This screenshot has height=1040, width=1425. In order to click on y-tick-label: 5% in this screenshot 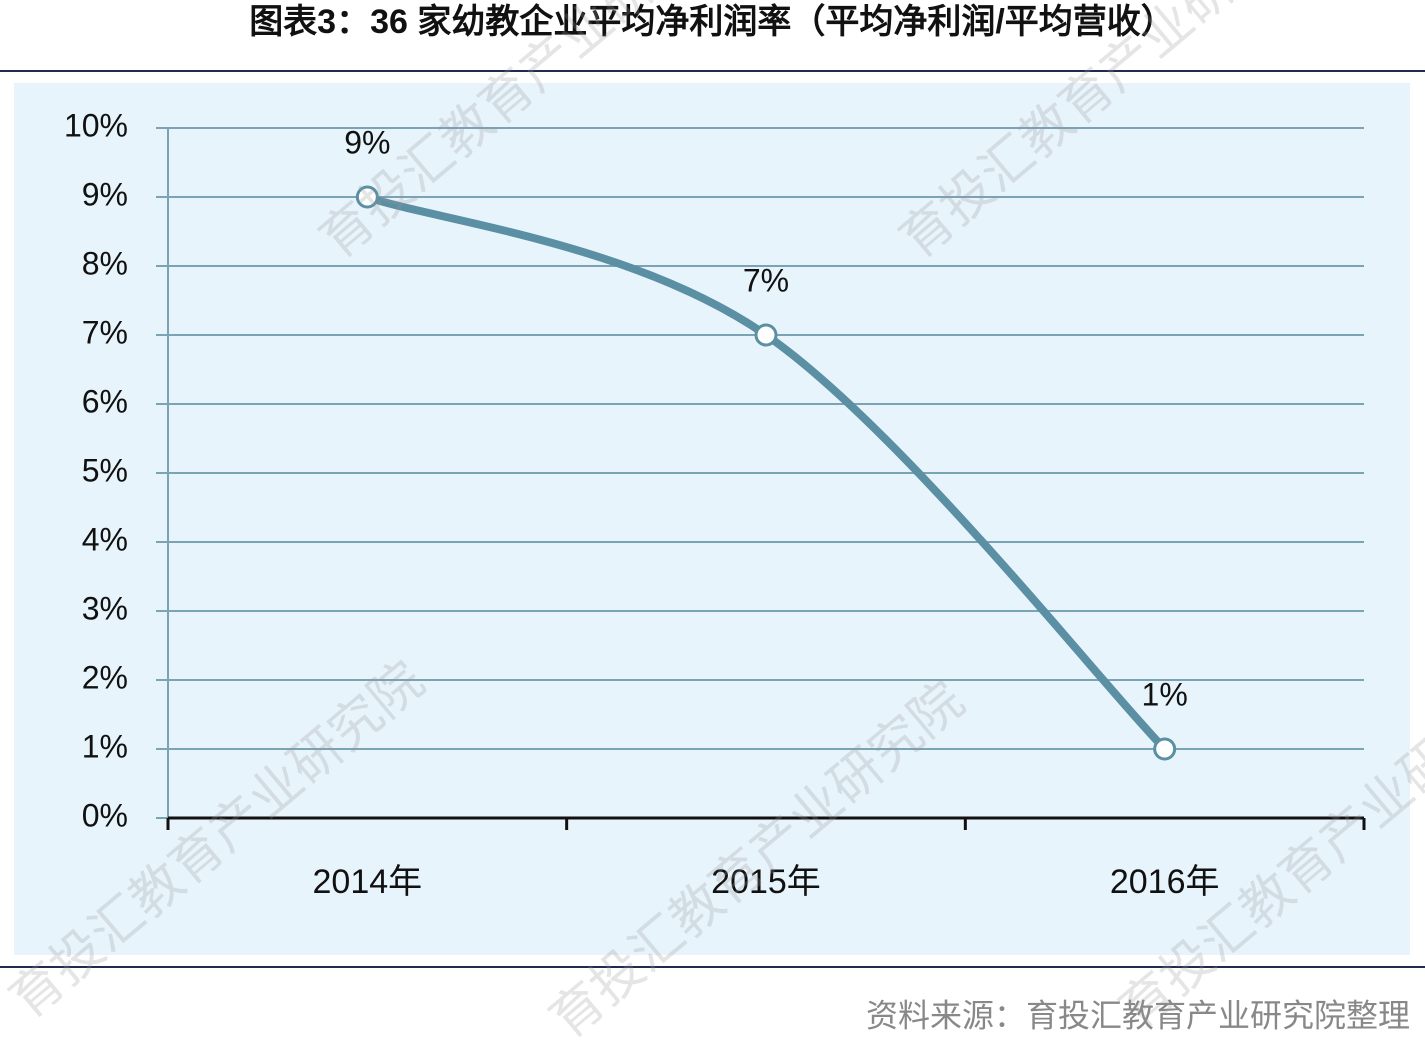, I will do `click(105, 470)`.